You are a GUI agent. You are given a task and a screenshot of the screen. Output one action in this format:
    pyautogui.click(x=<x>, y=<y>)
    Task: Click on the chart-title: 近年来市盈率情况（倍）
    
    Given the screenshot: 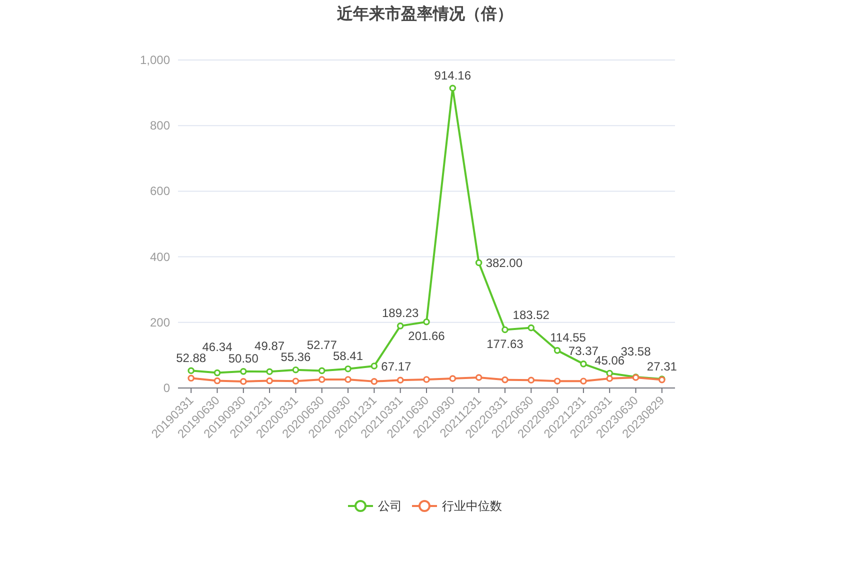 What is the action you would take?
    pyautogui.click(x=424, y=13)
    